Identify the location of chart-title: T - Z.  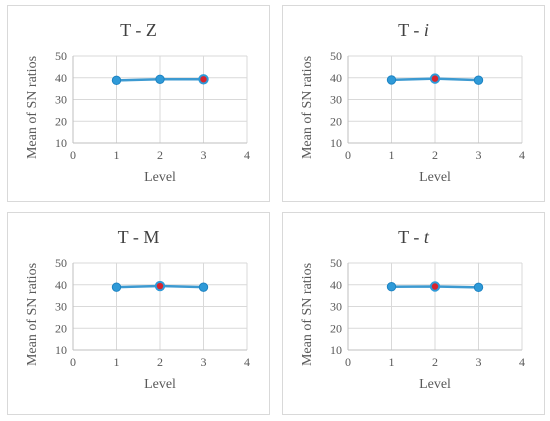
(138, 30).